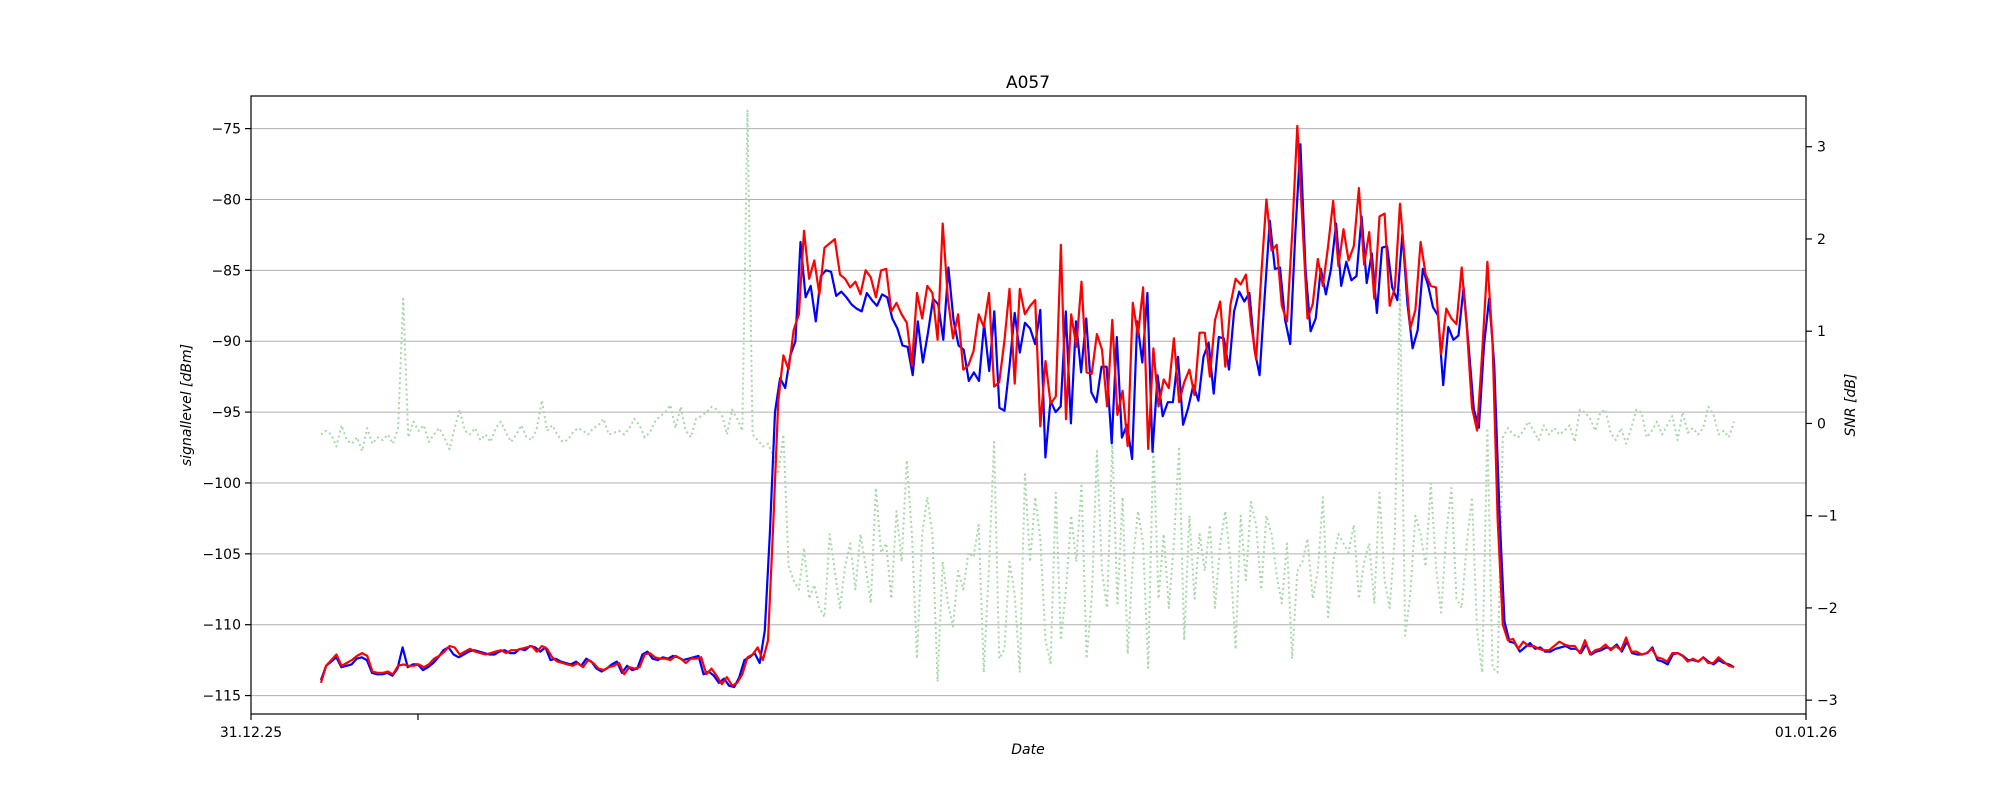  I want to click on x-tick-label-end: 01.01.26, so click(1806, 733).